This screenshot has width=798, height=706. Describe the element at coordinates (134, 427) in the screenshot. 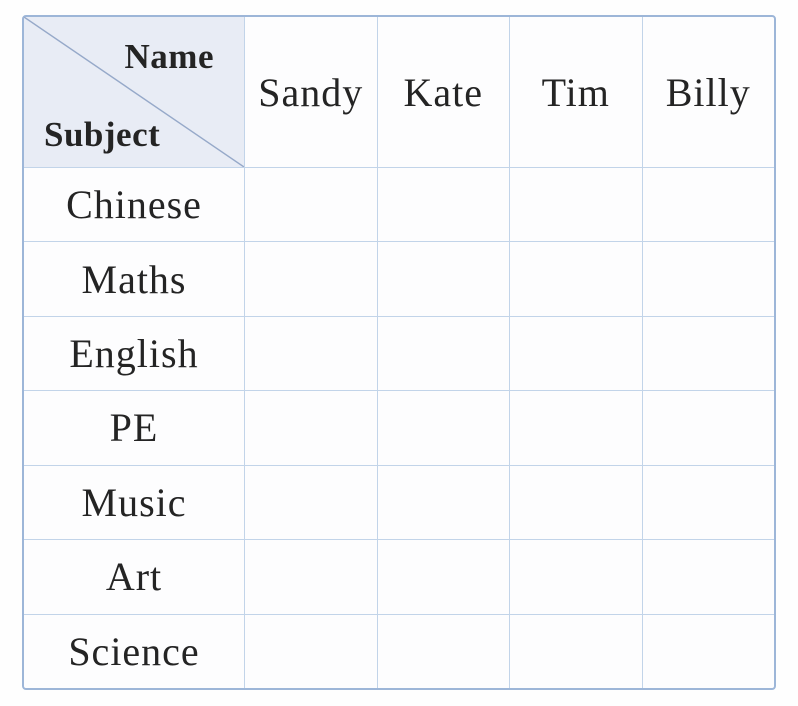

I see `row-label: PE` at that location.